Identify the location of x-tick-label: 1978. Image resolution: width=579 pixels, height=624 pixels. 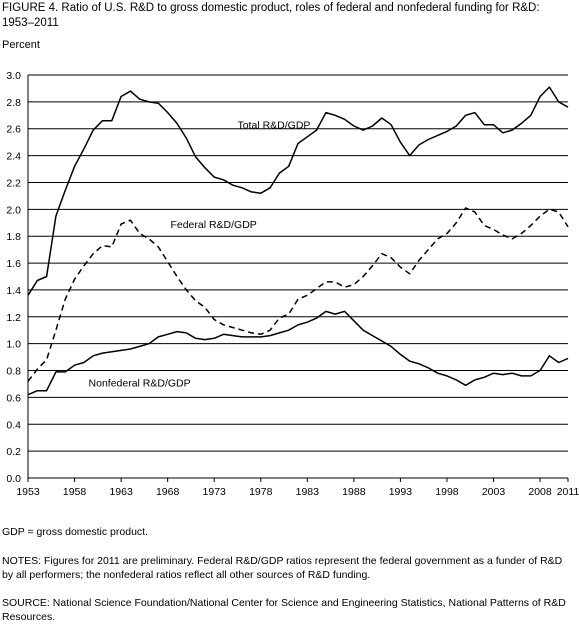
(261, 492).